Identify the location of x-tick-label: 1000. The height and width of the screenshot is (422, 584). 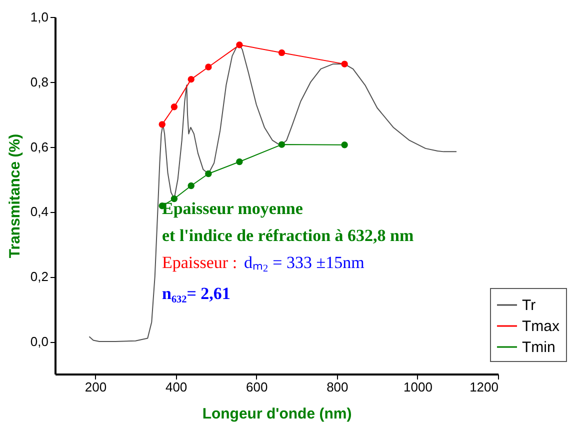
(417, 387).